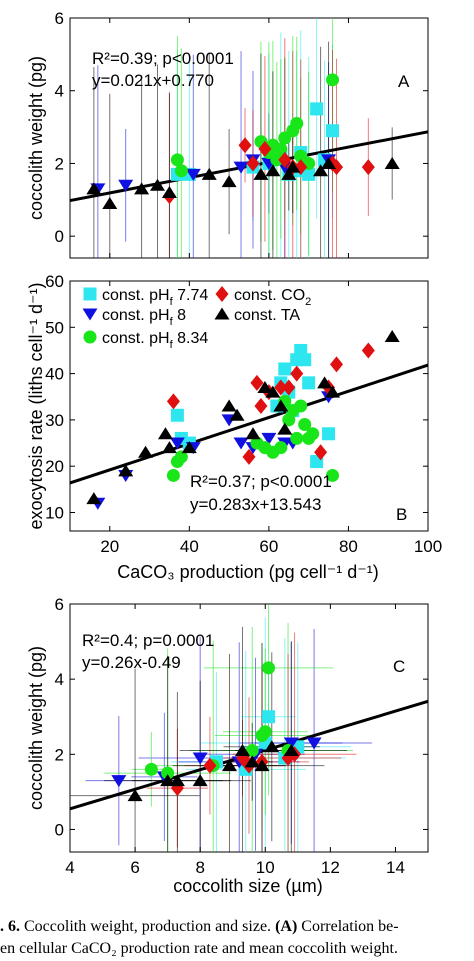 This screenshot has width=474, height=961. I want to click on panel-b-stats-r2: R²=0.37; p<0.0001, so click(261, 481).